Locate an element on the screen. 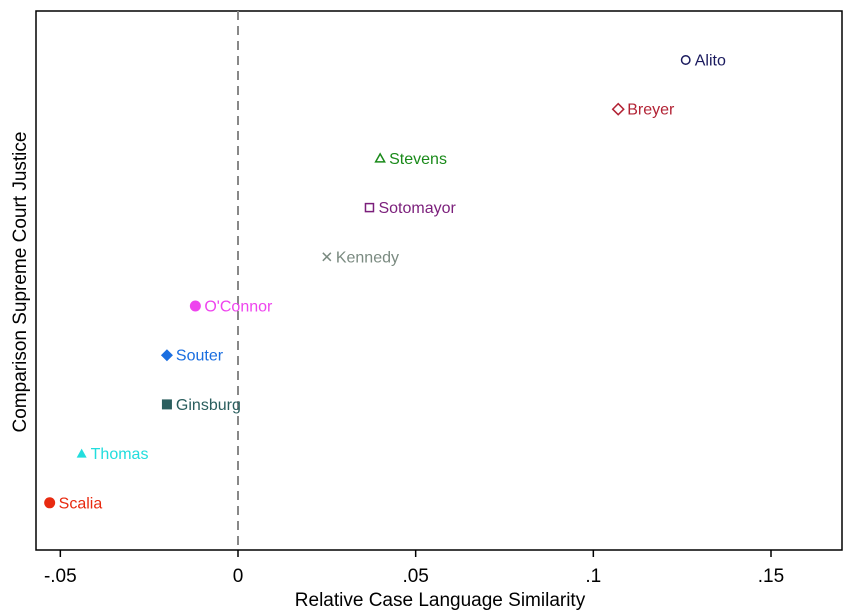 Image resolution: width=844 pixels, height=611 pixels. point-ginsburg: Ginsburg is located at coordinates (201, 405).